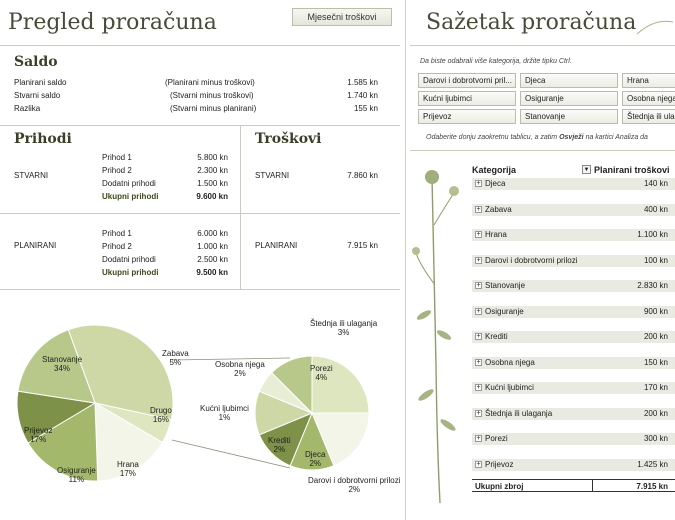 The image size is (675, 520). I want to click on pie-value: 16, so click(157, 419).